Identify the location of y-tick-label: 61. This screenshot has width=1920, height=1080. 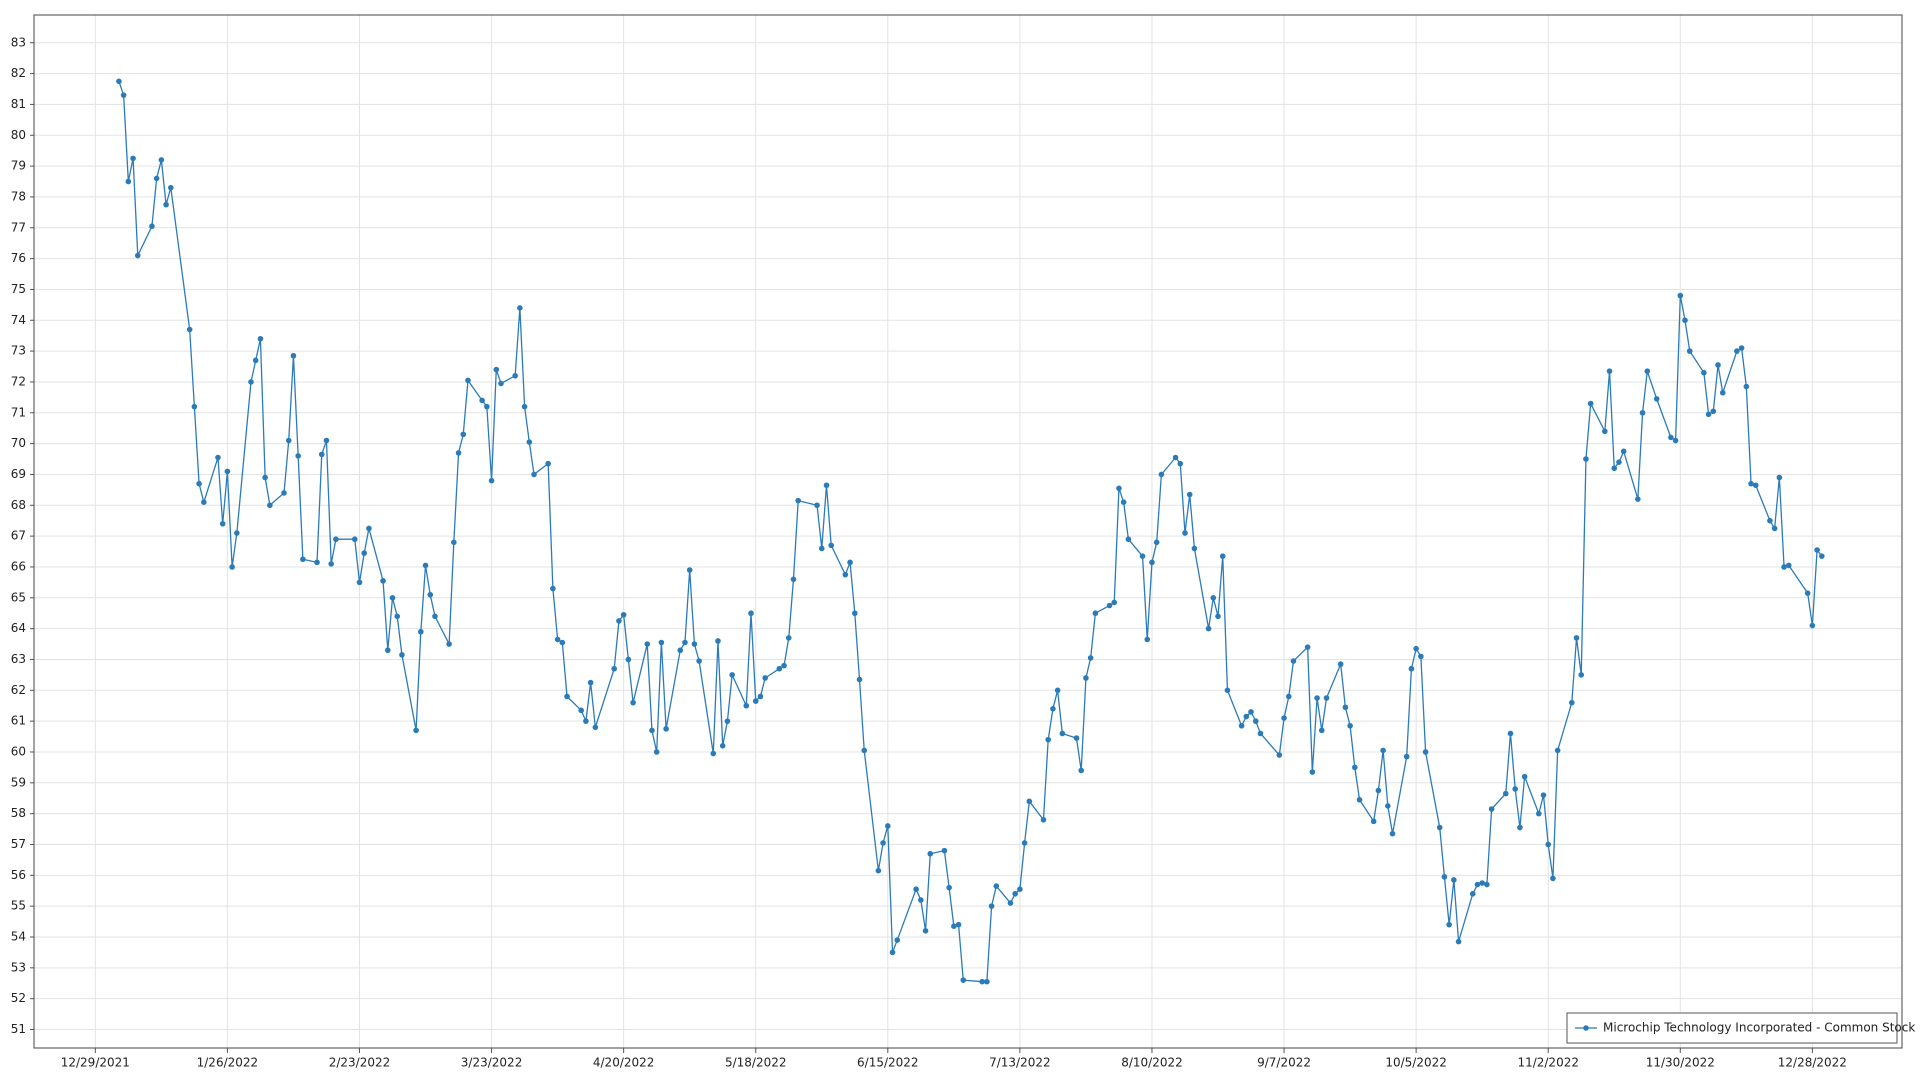
(18, 721).